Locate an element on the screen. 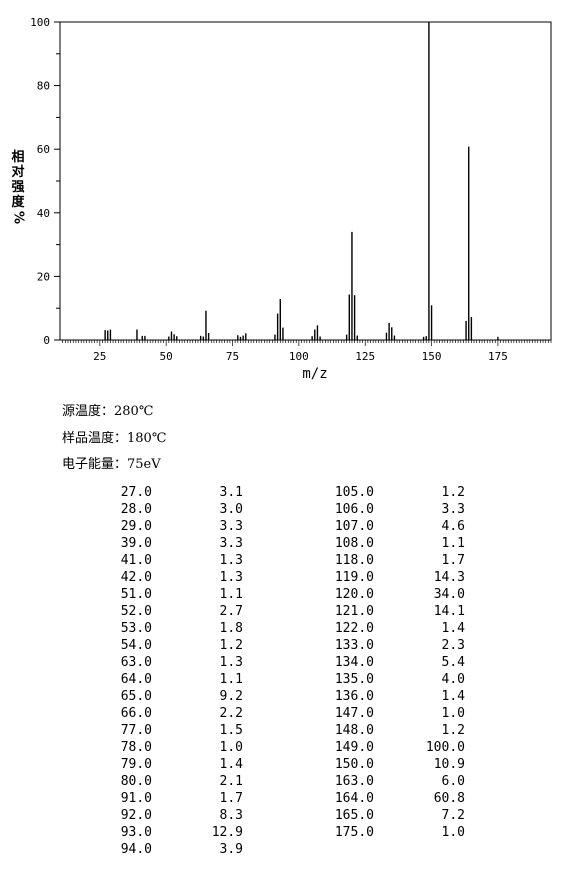 The image size is (570, 871). y-tick-label: 0 is located at coordinates (46, 340).